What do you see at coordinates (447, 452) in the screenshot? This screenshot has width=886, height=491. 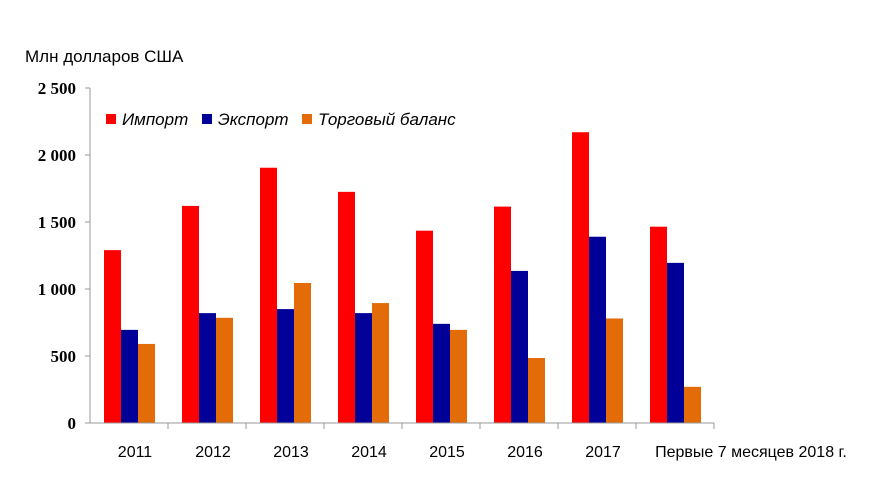 I see `x-tick-label: 2015` at bounding box center [447, 452].